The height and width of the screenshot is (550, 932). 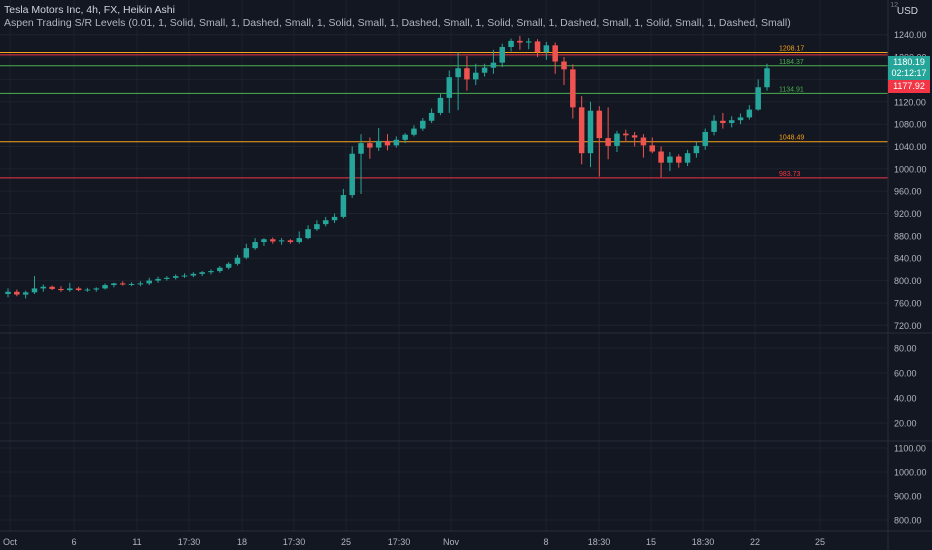 What do you see at coordinates (451, 542) in the screenshot?
I see `time-tick-label: Nov` at bounding box center [451, 542].